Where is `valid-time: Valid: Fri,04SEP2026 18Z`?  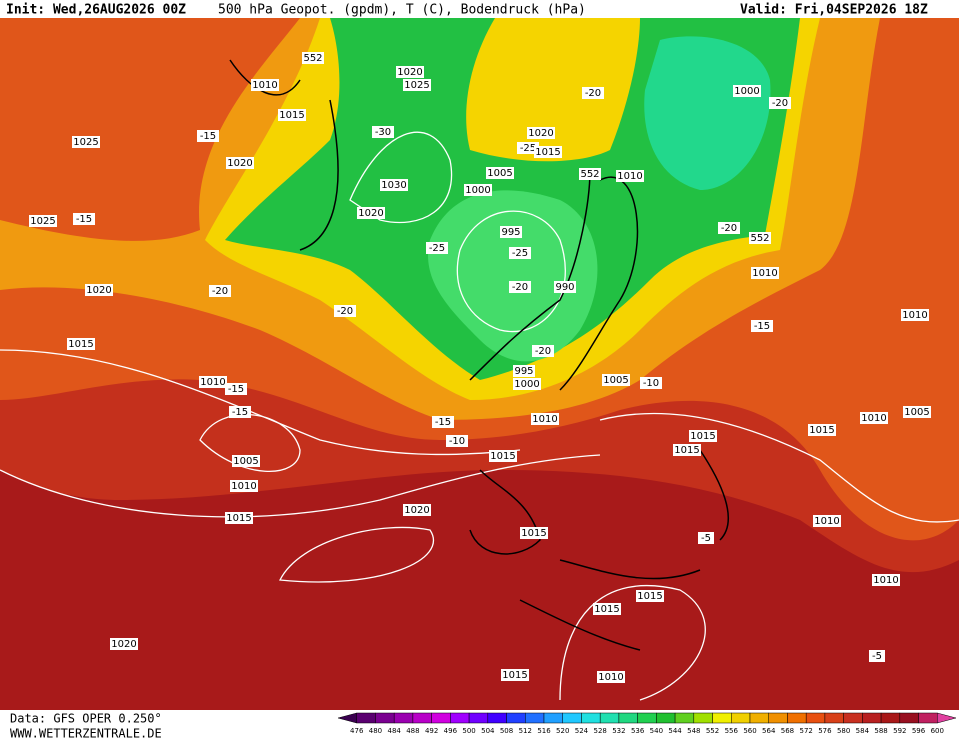 valid-time: Valid: Fri,04SEP2026 18Z is located at coordinates (834, 10).